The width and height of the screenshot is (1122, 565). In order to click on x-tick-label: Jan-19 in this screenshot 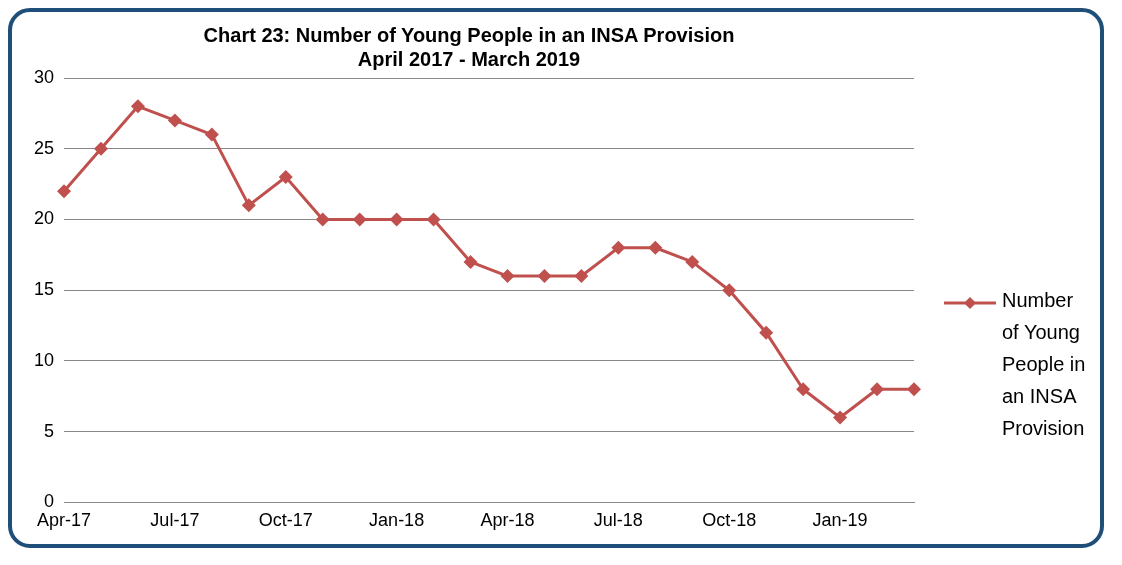, I will do `click(840, 520)`.